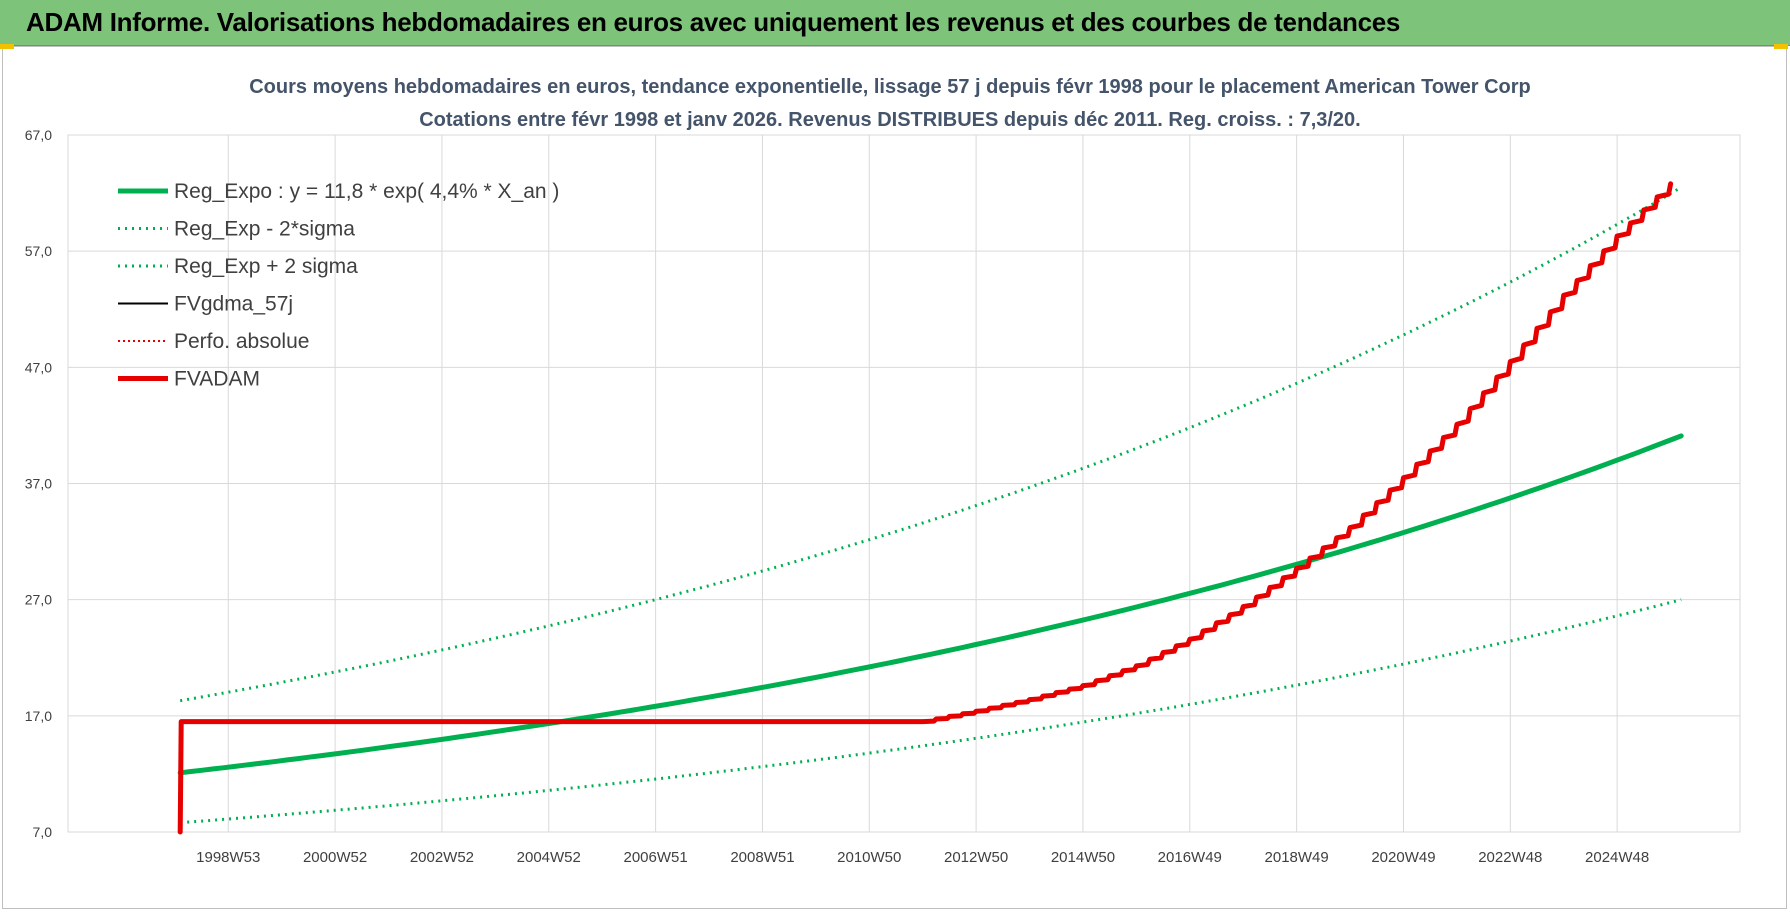 This screenshot has height=912, width=1790. Describe the element at coordinates (366, 191) in the screenshot. I see `legend-label: Reg_Expo : y = 11,8 * exp( 4,4% * X_an )` at that location.